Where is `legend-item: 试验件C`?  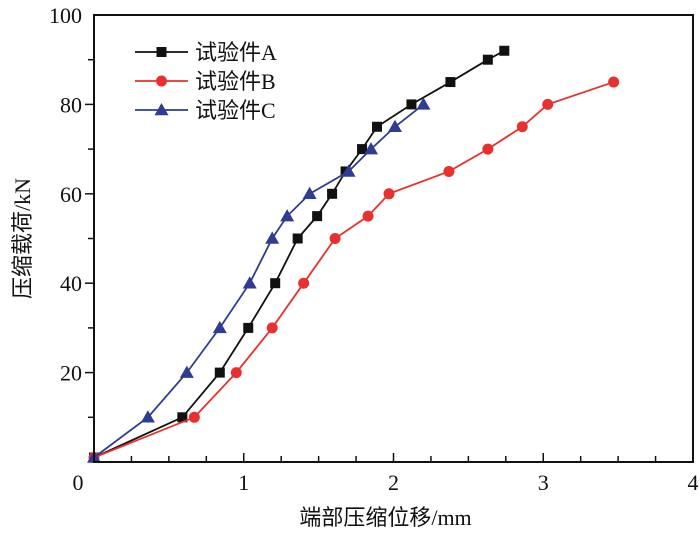
legend-item: 试验件C is located at coordinates (205, 110).